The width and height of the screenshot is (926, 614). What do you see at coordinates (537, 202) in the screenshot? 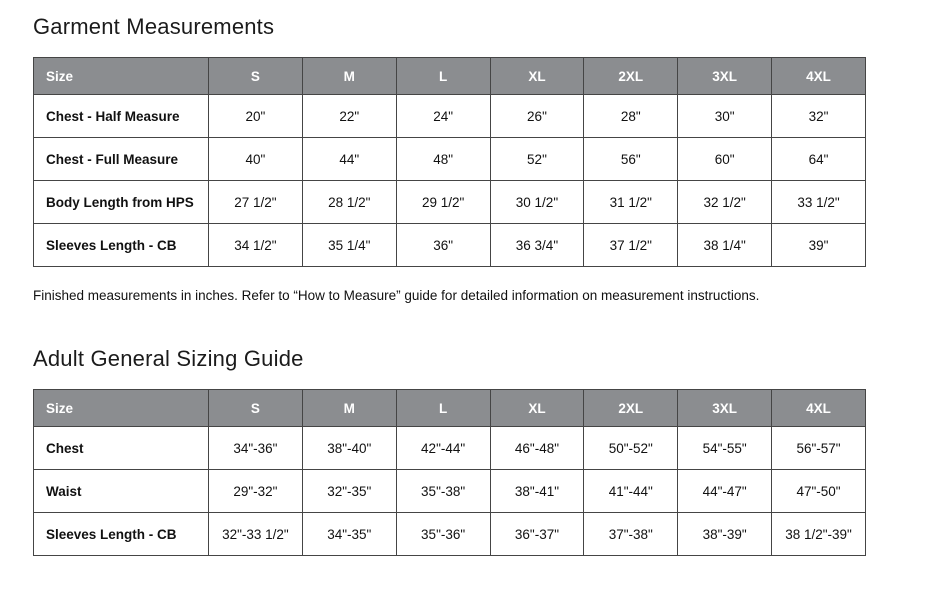
I see `measurement-cell: 30 1/2"` at bounding box center [537, 202].